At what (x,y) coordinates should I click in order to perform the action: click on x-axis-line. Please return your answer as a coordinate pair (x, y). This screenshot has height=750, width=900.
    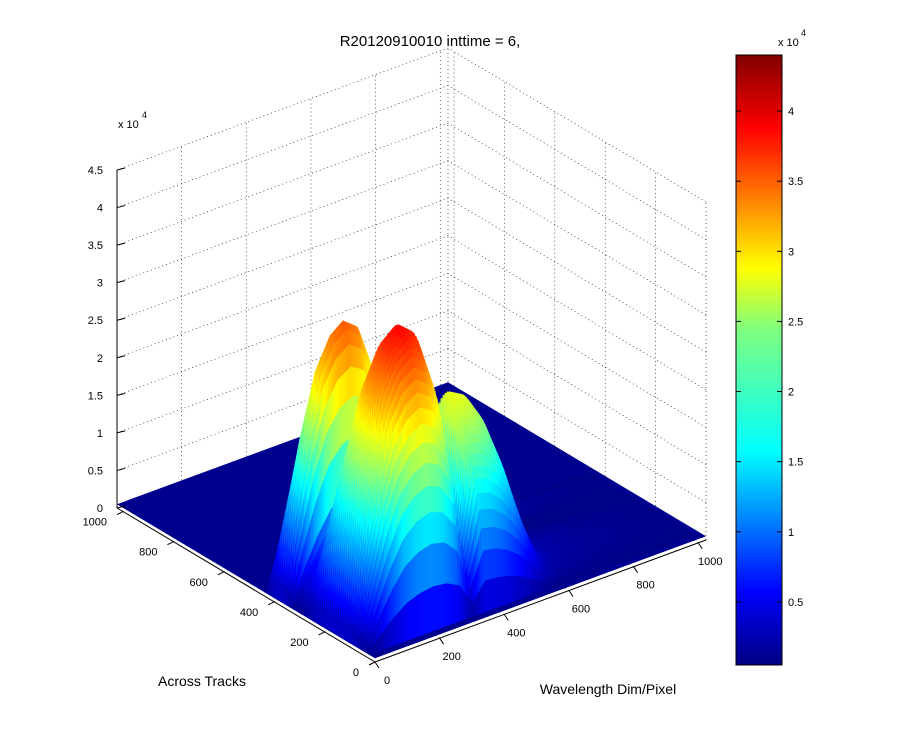
    Looking at the image, I should click on (540, 601).